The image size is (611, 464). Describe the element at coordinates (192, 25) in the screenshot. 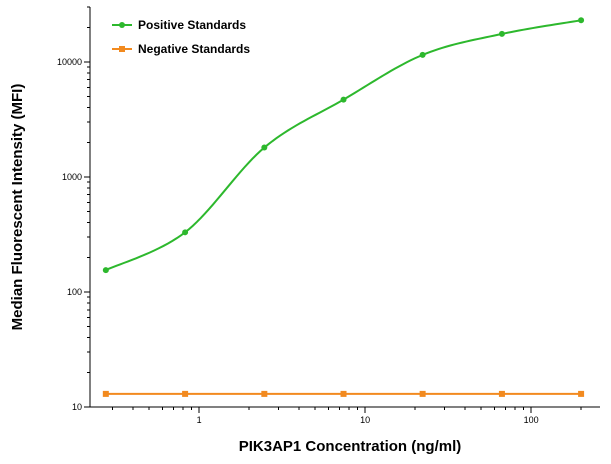

I see `legend-label: Positive Standards` at that location.